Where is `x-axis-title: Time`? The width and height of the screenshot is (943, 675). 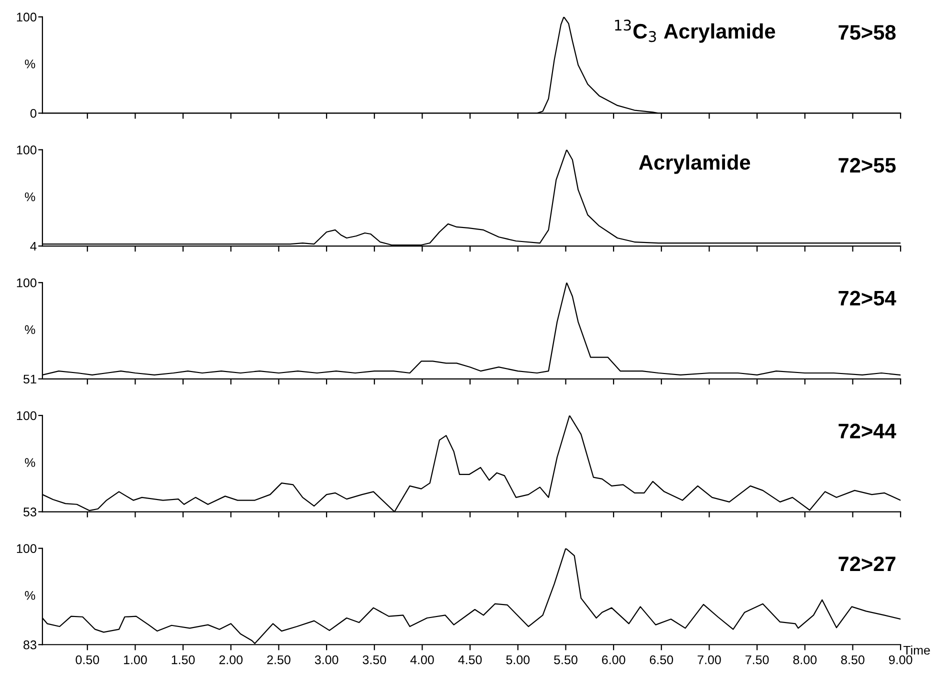 x-axis-title: Time is located at coordinates (916, 650).